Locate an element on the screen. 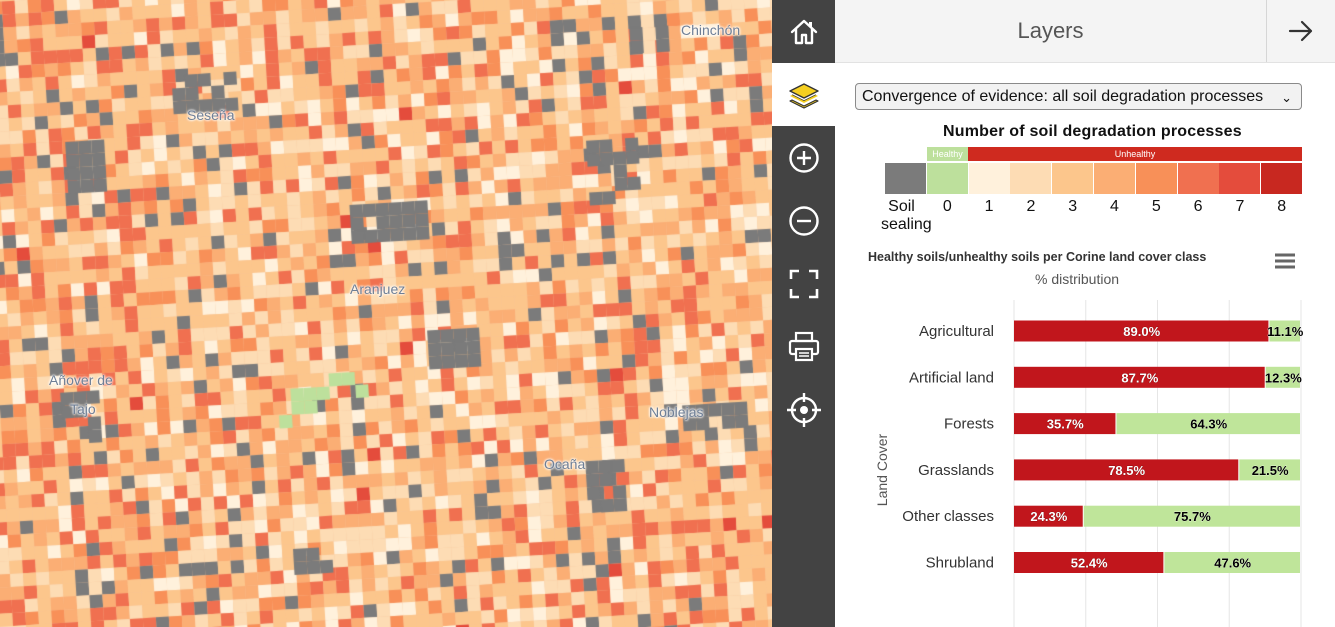 The height and width of the screenshot is (627, 1335). locate-button is located at coordinates (803, 409).